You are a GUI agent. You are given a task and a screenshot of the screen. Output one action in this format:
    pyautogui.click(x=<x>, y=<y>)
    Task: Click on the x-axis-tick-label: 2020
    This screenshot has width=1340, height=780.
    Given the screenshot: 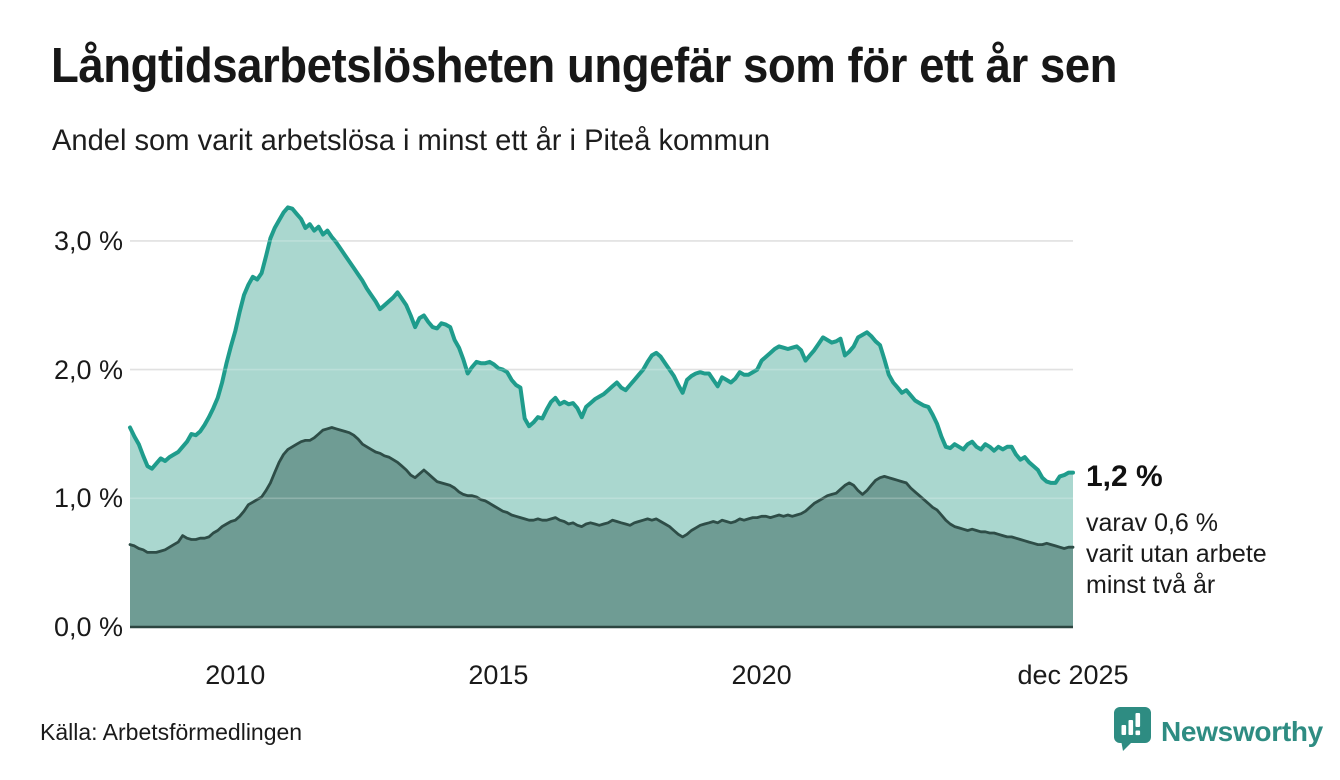 What is the action you would take?
    pyautogui.click(x=761, y=675)
    